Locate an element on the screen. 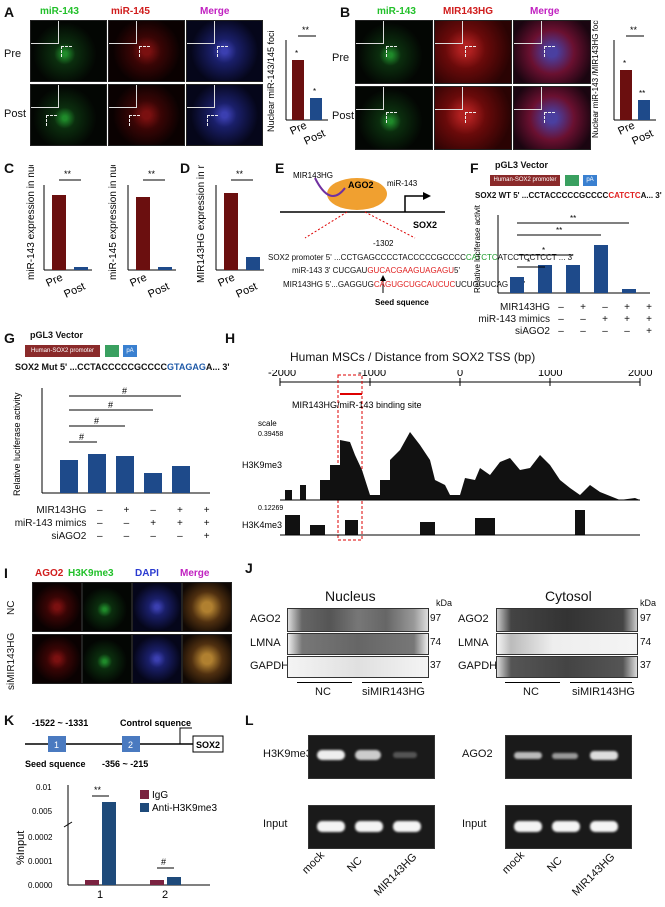  panel-c2-bar-pre is located at coordinates (143, 233).